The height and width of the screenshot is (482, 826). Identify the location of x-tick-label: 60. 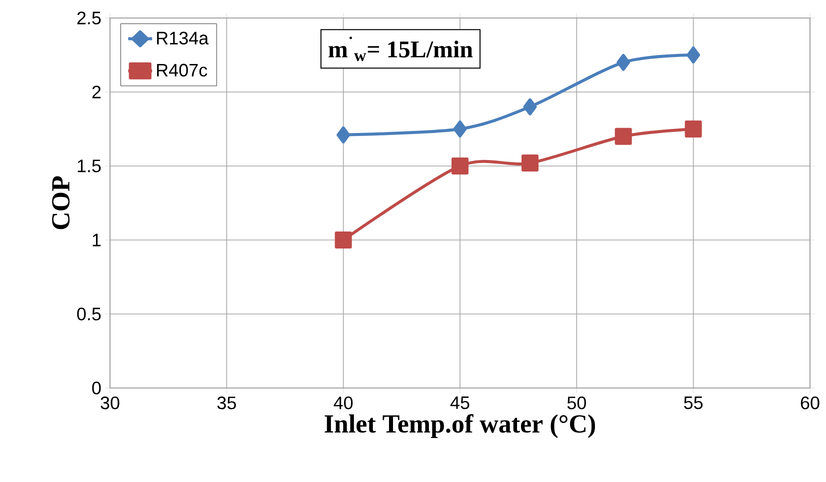
(810, 403).